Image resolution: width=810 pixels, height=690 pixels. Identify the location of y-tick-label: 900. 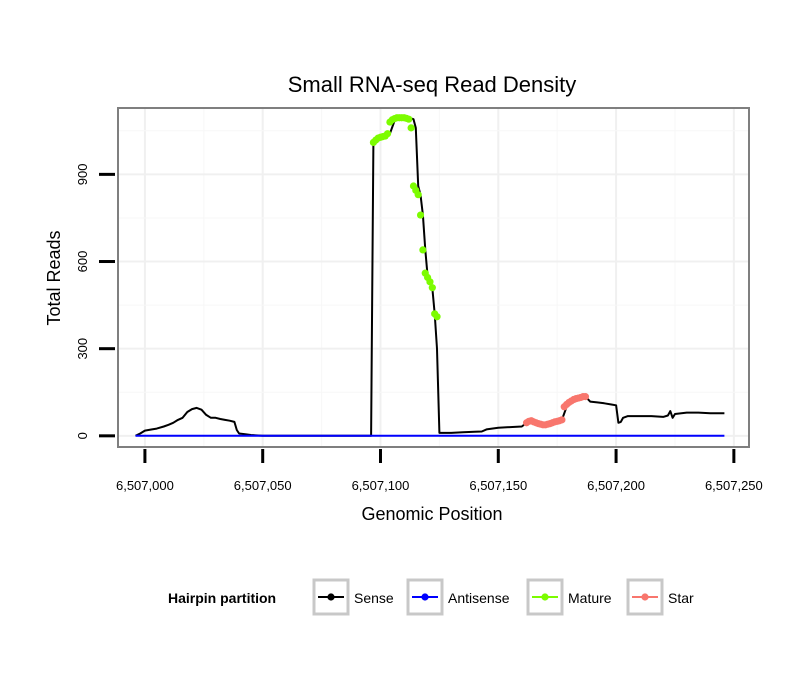
(82, 175).